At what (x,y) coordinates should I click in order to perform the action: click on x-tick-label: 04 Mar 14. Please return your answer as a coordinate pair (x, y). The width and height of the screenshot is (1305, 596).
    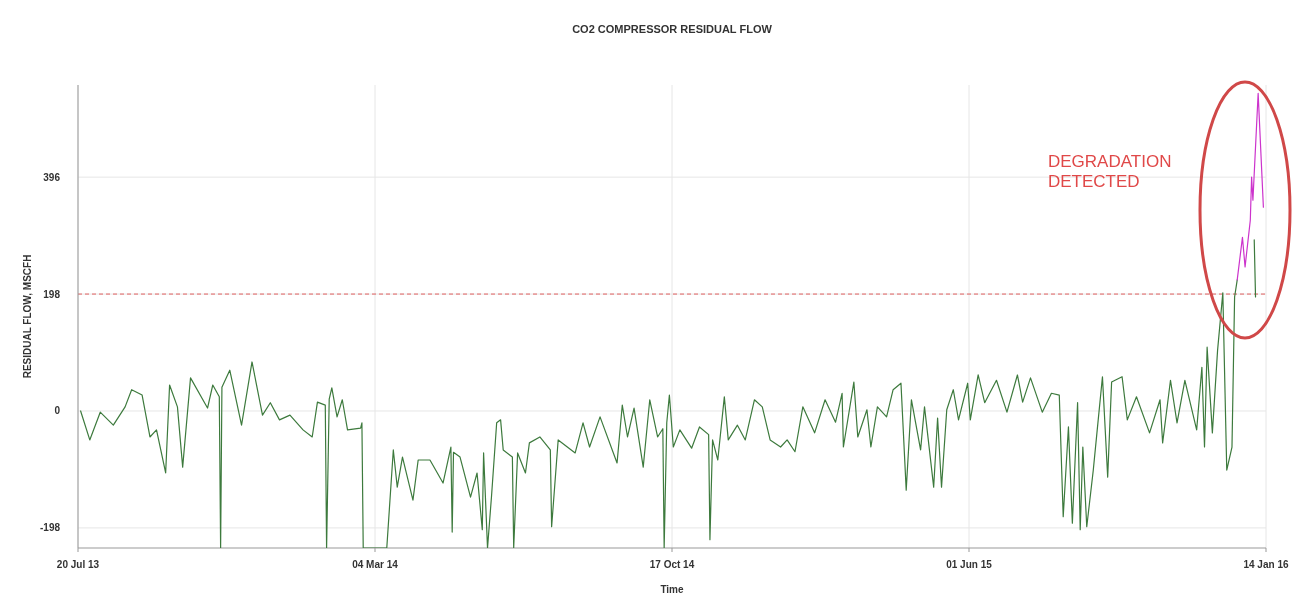
    Looking at the image, I should click on (375, 564).